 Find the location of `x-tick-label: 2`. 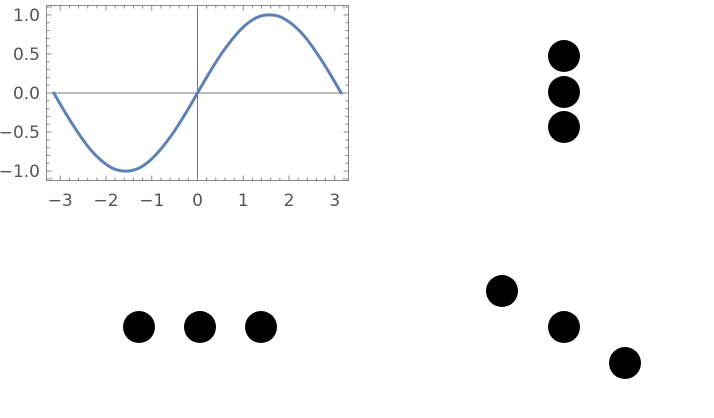

x-tick-label: 2 is located at coordinates (289, 201).